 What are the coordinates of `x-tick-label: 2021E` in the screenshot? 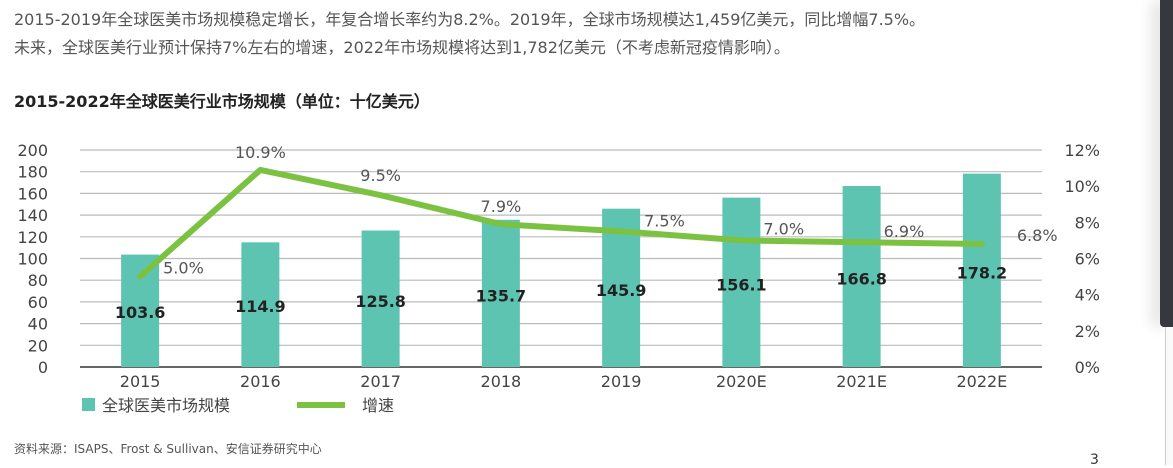 It's located at (861, 381).